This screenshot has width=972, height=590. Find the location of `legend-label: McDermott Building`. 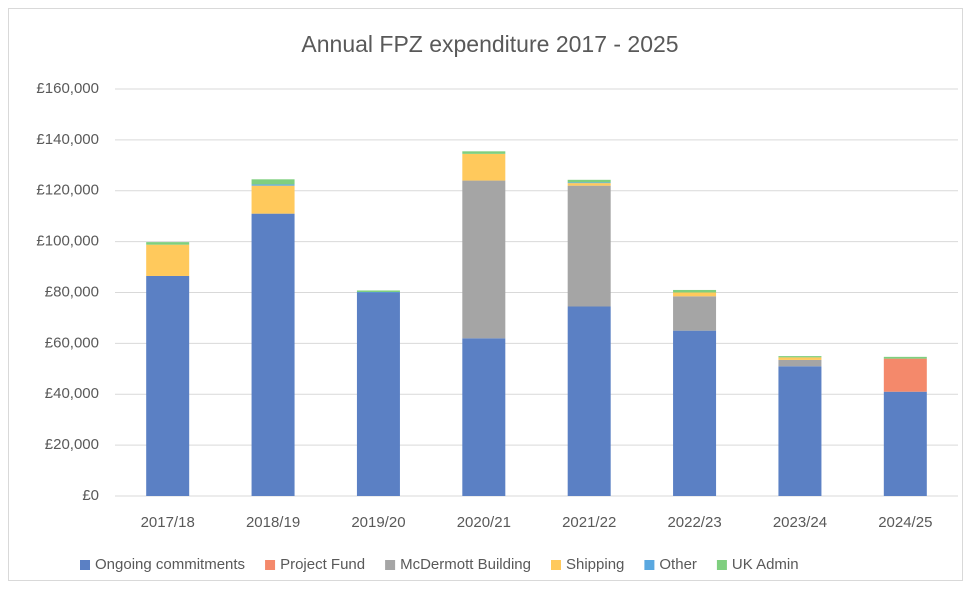

legend-label: McDermott Building is located at coordinates (465, 564).